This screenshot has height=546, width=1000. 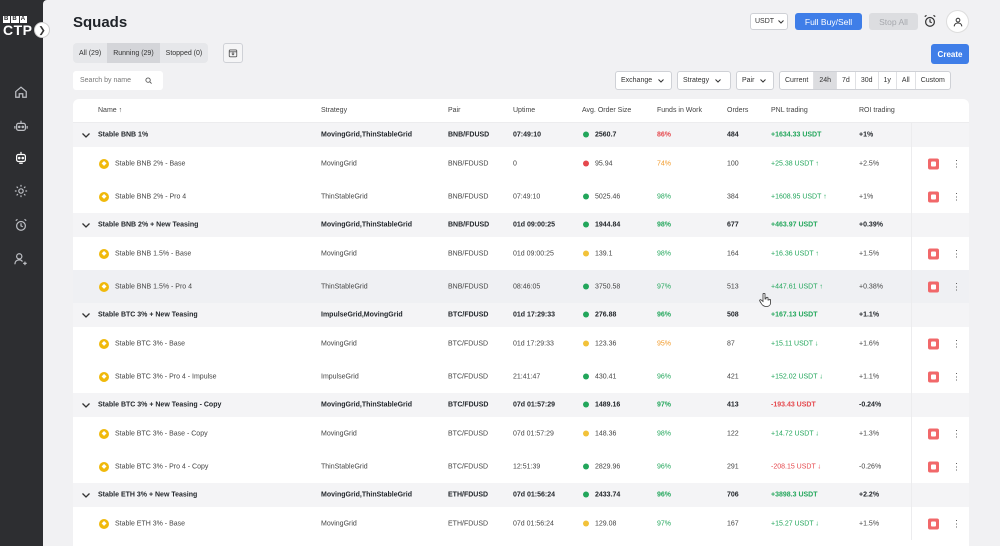 I want to click on stop-all-button: Stop All, so click(x=893, y=21).